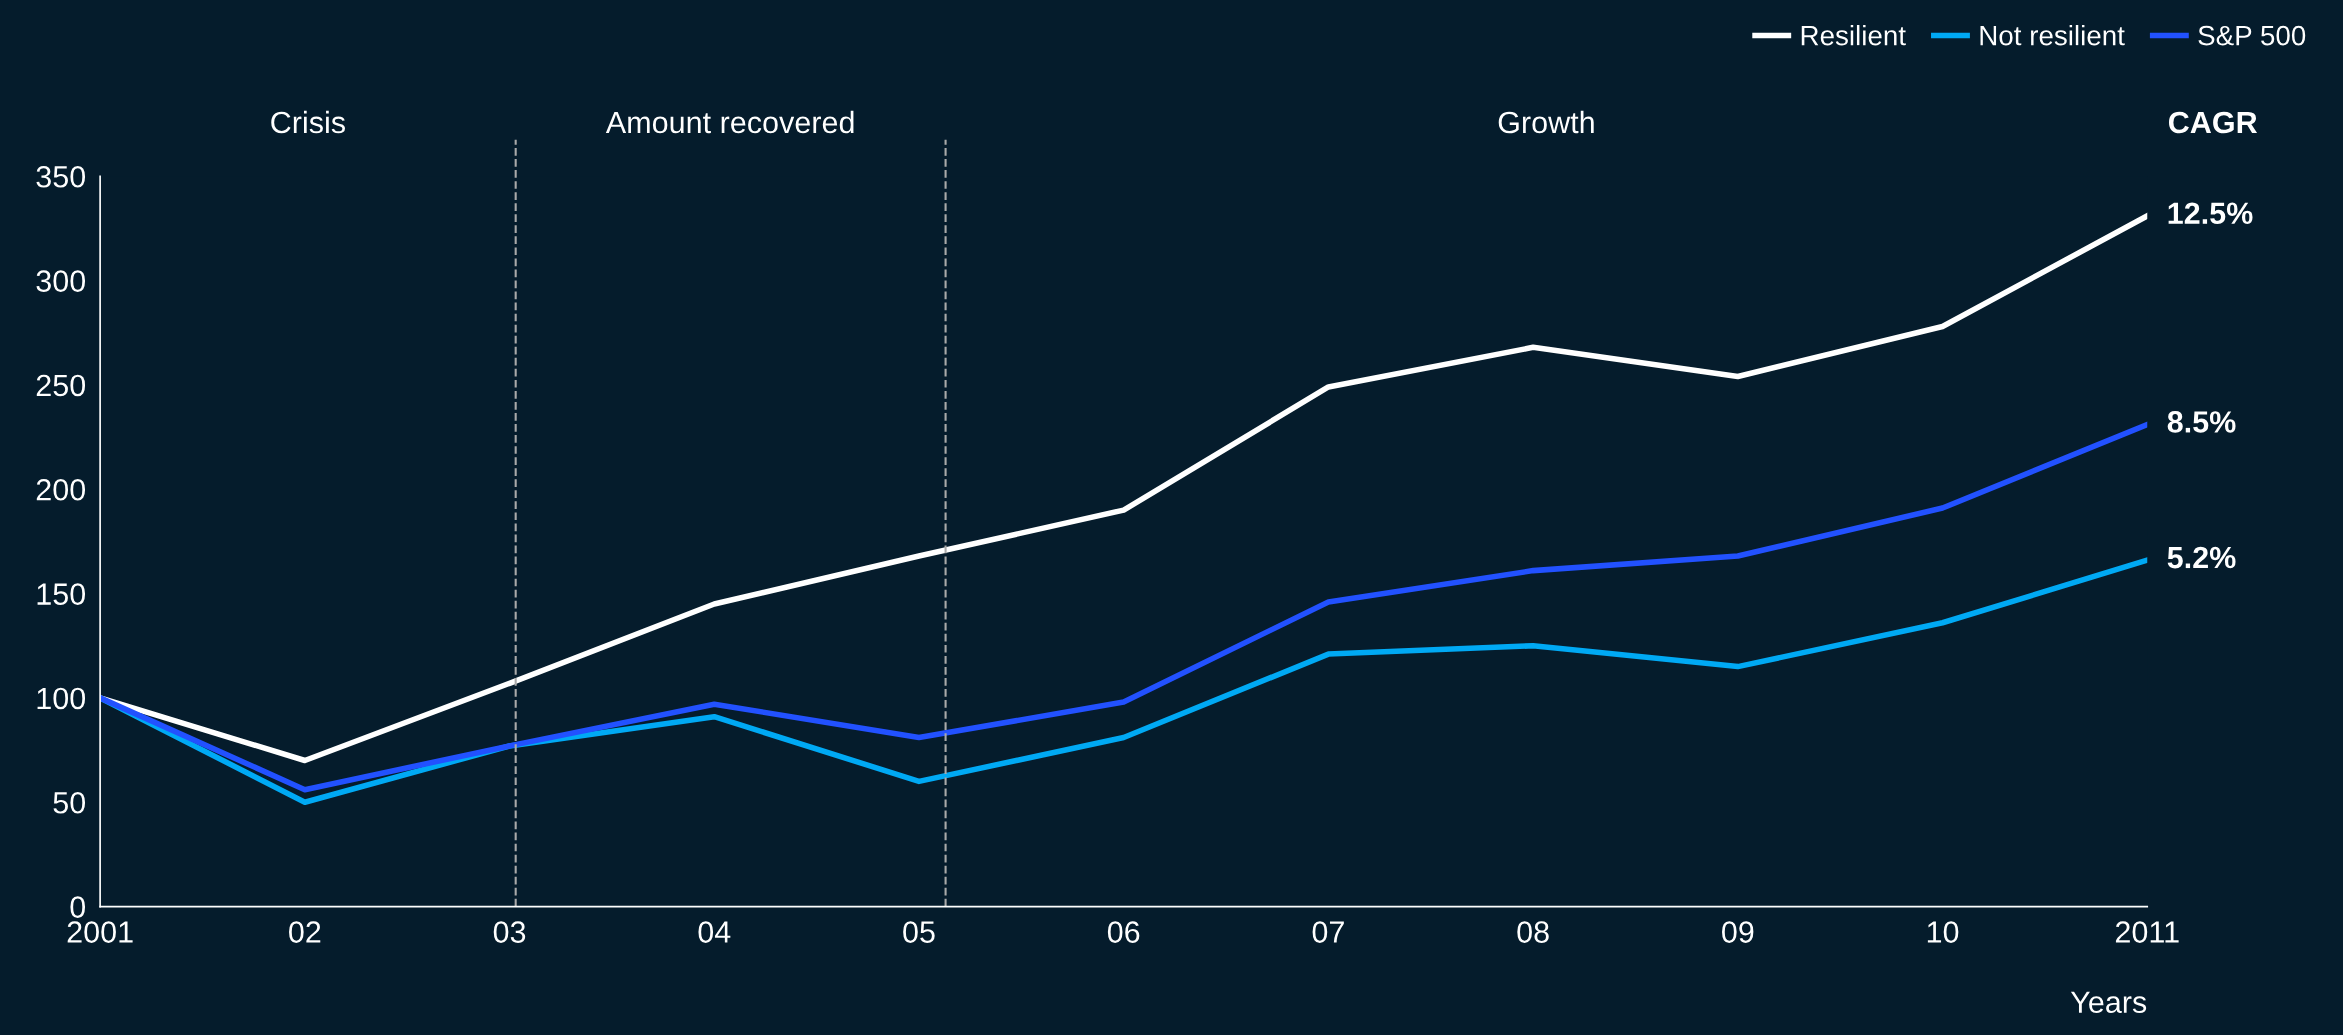 The width and height of the screenshot is (2343, 1035). Describe the element at coordinates (69, 802) in the screenshot. I see `y-tick-label: 50` at that location.